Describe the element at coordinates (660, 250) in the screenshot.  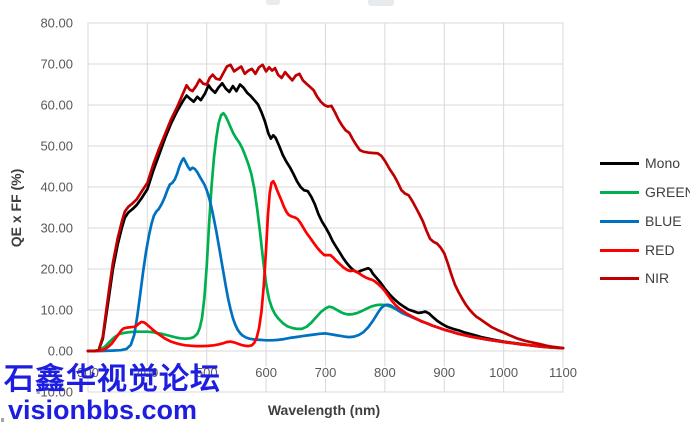
I see `legend-label-red: RED` at that location.